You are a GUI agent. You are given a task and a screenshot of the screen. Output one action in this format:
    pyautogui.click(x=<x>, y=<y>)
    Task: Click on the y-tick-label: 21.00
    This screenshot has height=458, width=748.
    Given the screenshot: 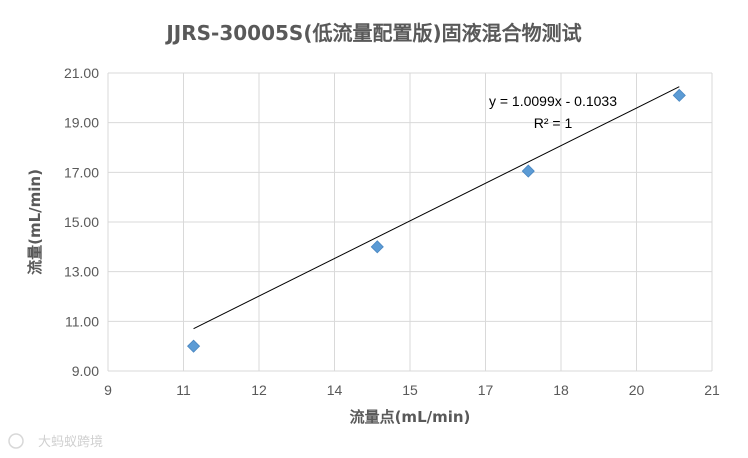 What is the action you would take?
    pyautogui.click(x=81, y=73)
    